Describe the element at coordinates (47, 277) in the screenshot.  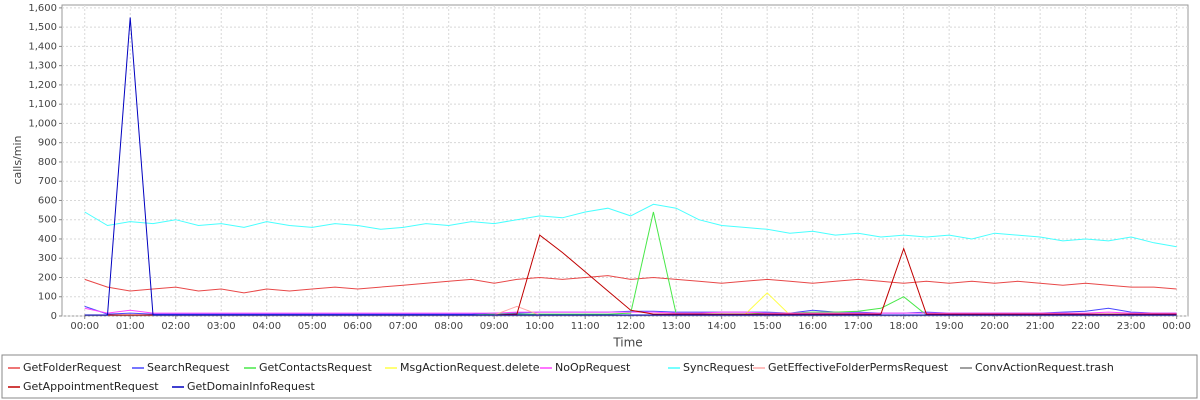
I see `y-tick-label: 200` at that location.